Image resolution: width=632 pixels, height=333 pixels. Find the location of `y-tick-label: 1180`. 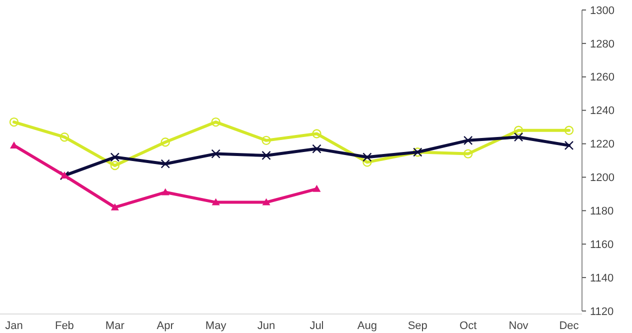

y-tick-label: 1180 is located at coordinates (602, 212).